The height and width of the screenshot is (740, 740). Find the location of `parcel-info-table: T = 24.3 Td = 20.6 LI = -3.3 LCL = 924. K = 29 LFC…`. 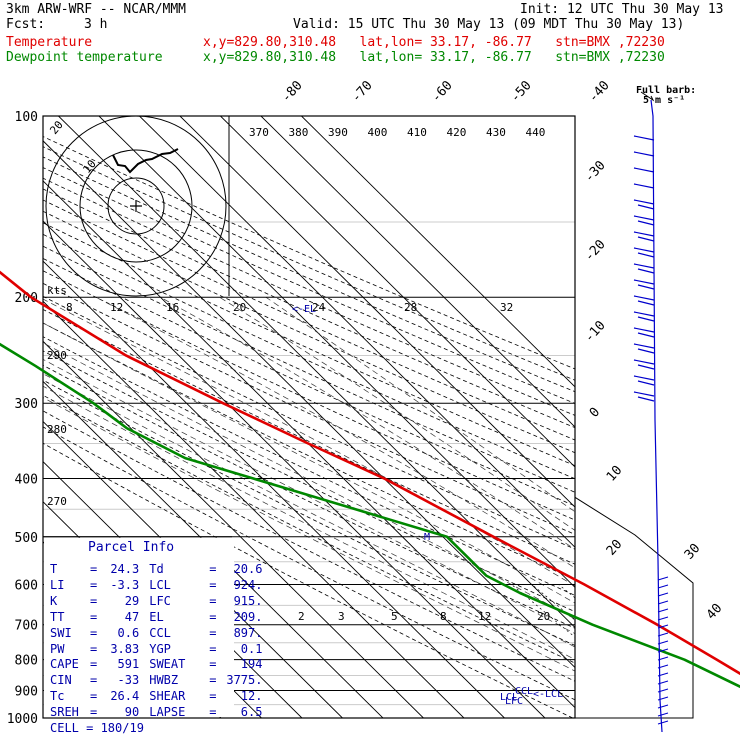

parcel-info-table: T = 24.3 Td = 20.6 LI = -3.3 LCL = 924. K = 29 LFC… is located at coordinates (156, 649).